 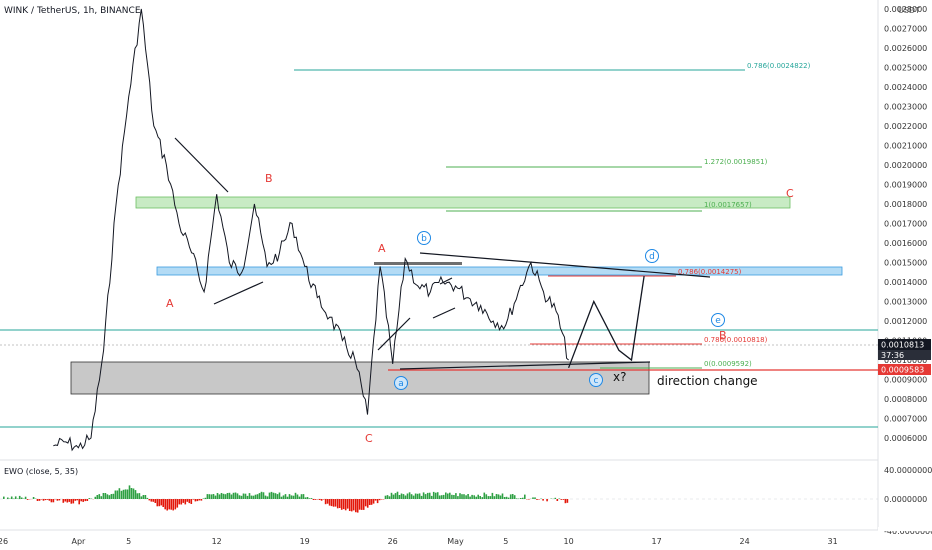 What do you see at coordinates (905, 302) in the screenshot?
I see `price-tick-label: 0.0013000` at bounding box center [905, 302].